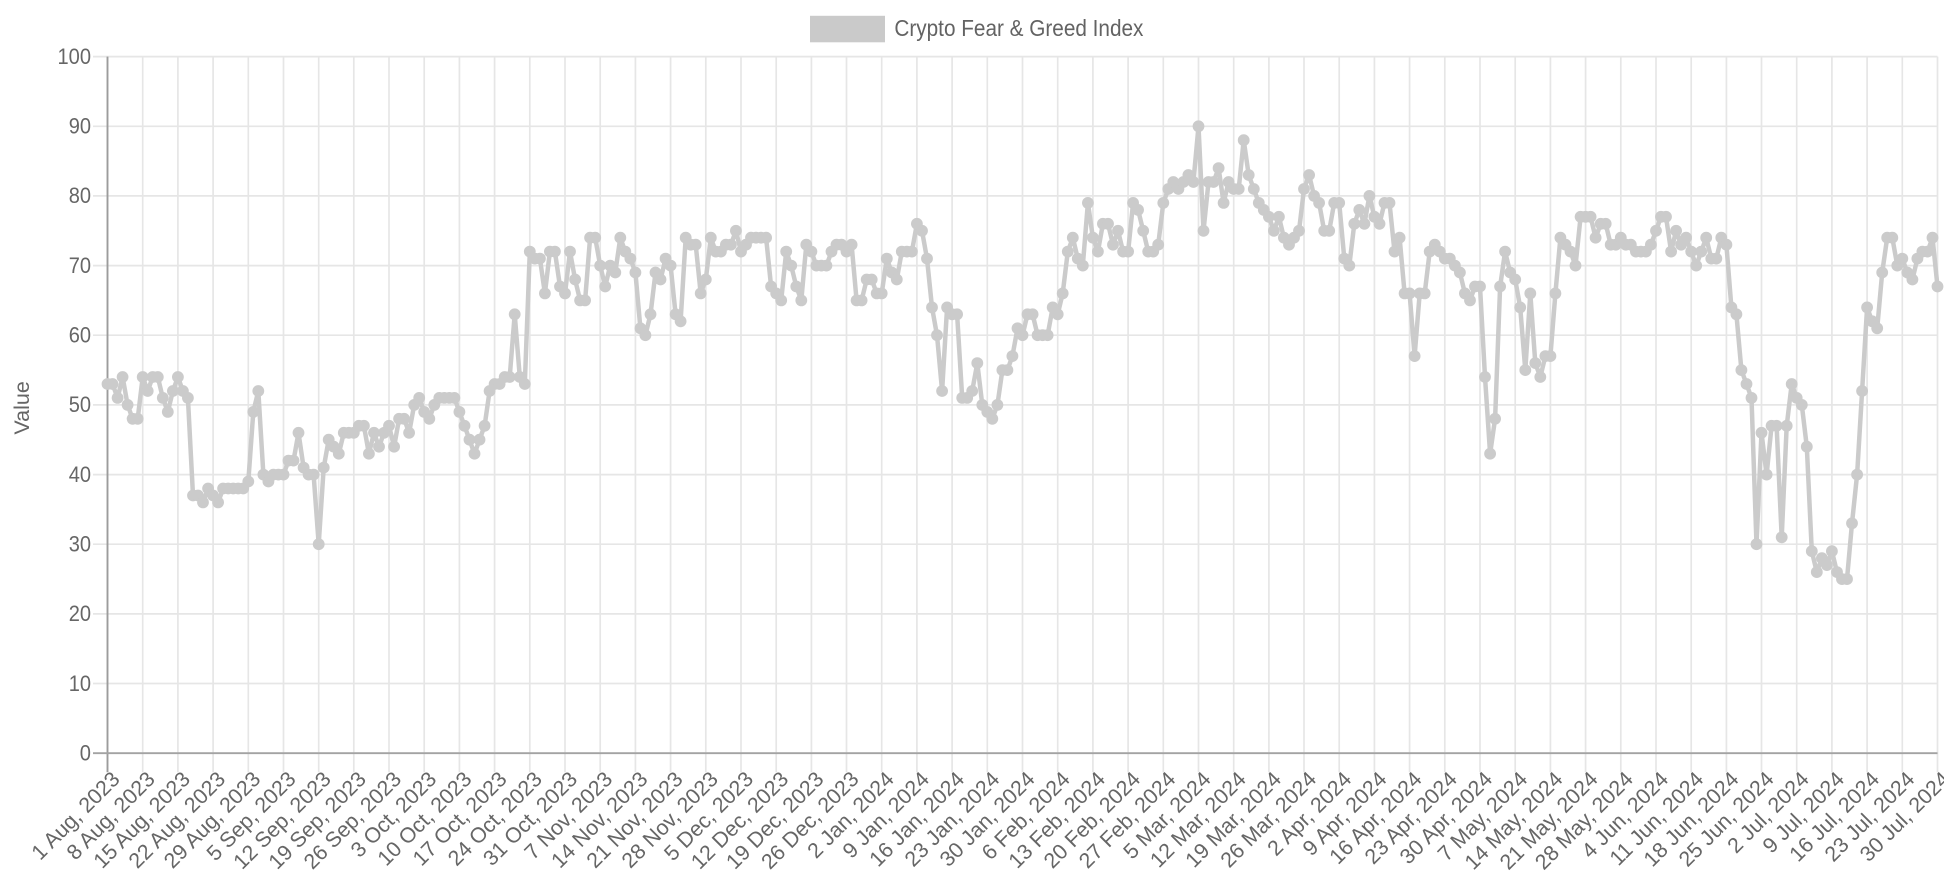 The image size is (1944, 871). Describe the element at coordinates (80, 613) in the screenshot. I see `svg-text: 20` at that location.